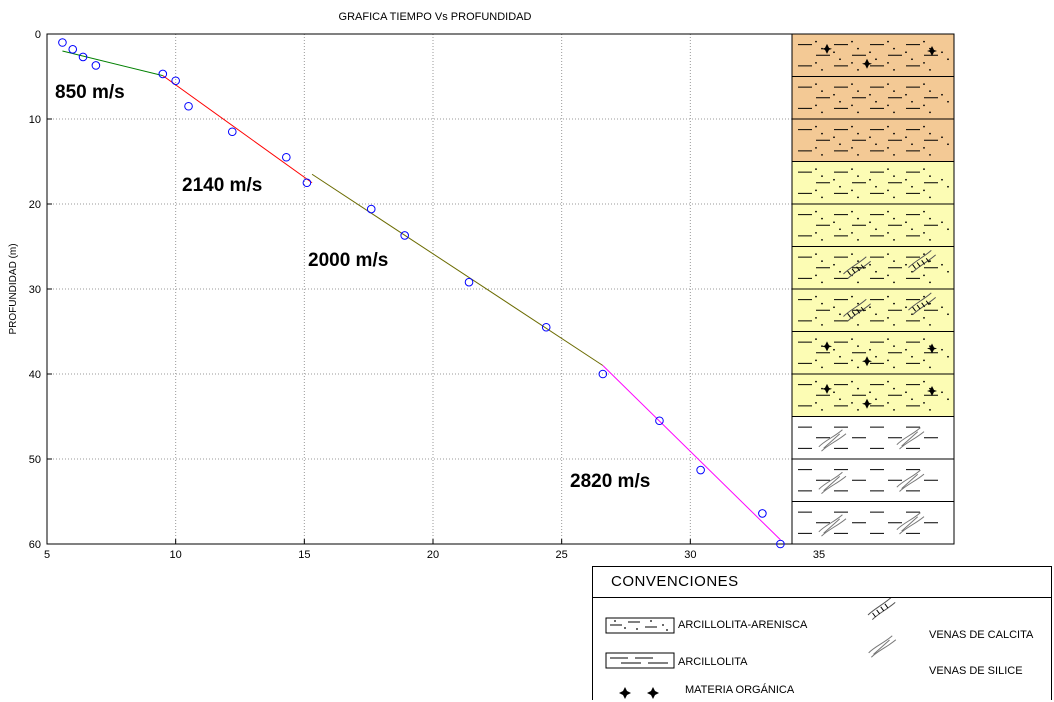 The width and height of the screenshot is (1054, 702). What do you see at coordinates (35, 460) in the screenshot?
I see `y-tick-label: 50` at bounding box center [35, 460].